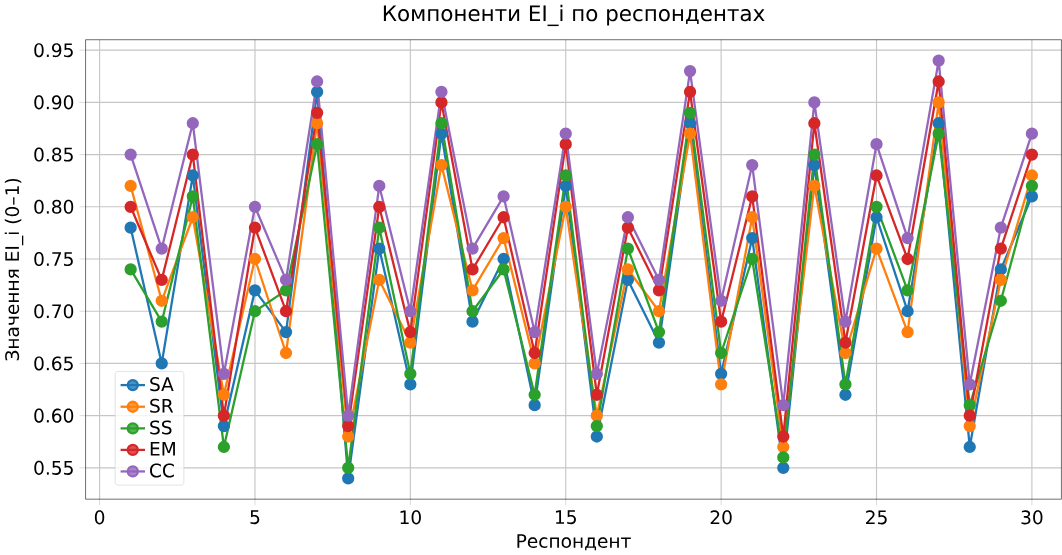 This screenshot has height=555, width=1062. I want to click on y-tick-label: 0.70, so click(54, 311).